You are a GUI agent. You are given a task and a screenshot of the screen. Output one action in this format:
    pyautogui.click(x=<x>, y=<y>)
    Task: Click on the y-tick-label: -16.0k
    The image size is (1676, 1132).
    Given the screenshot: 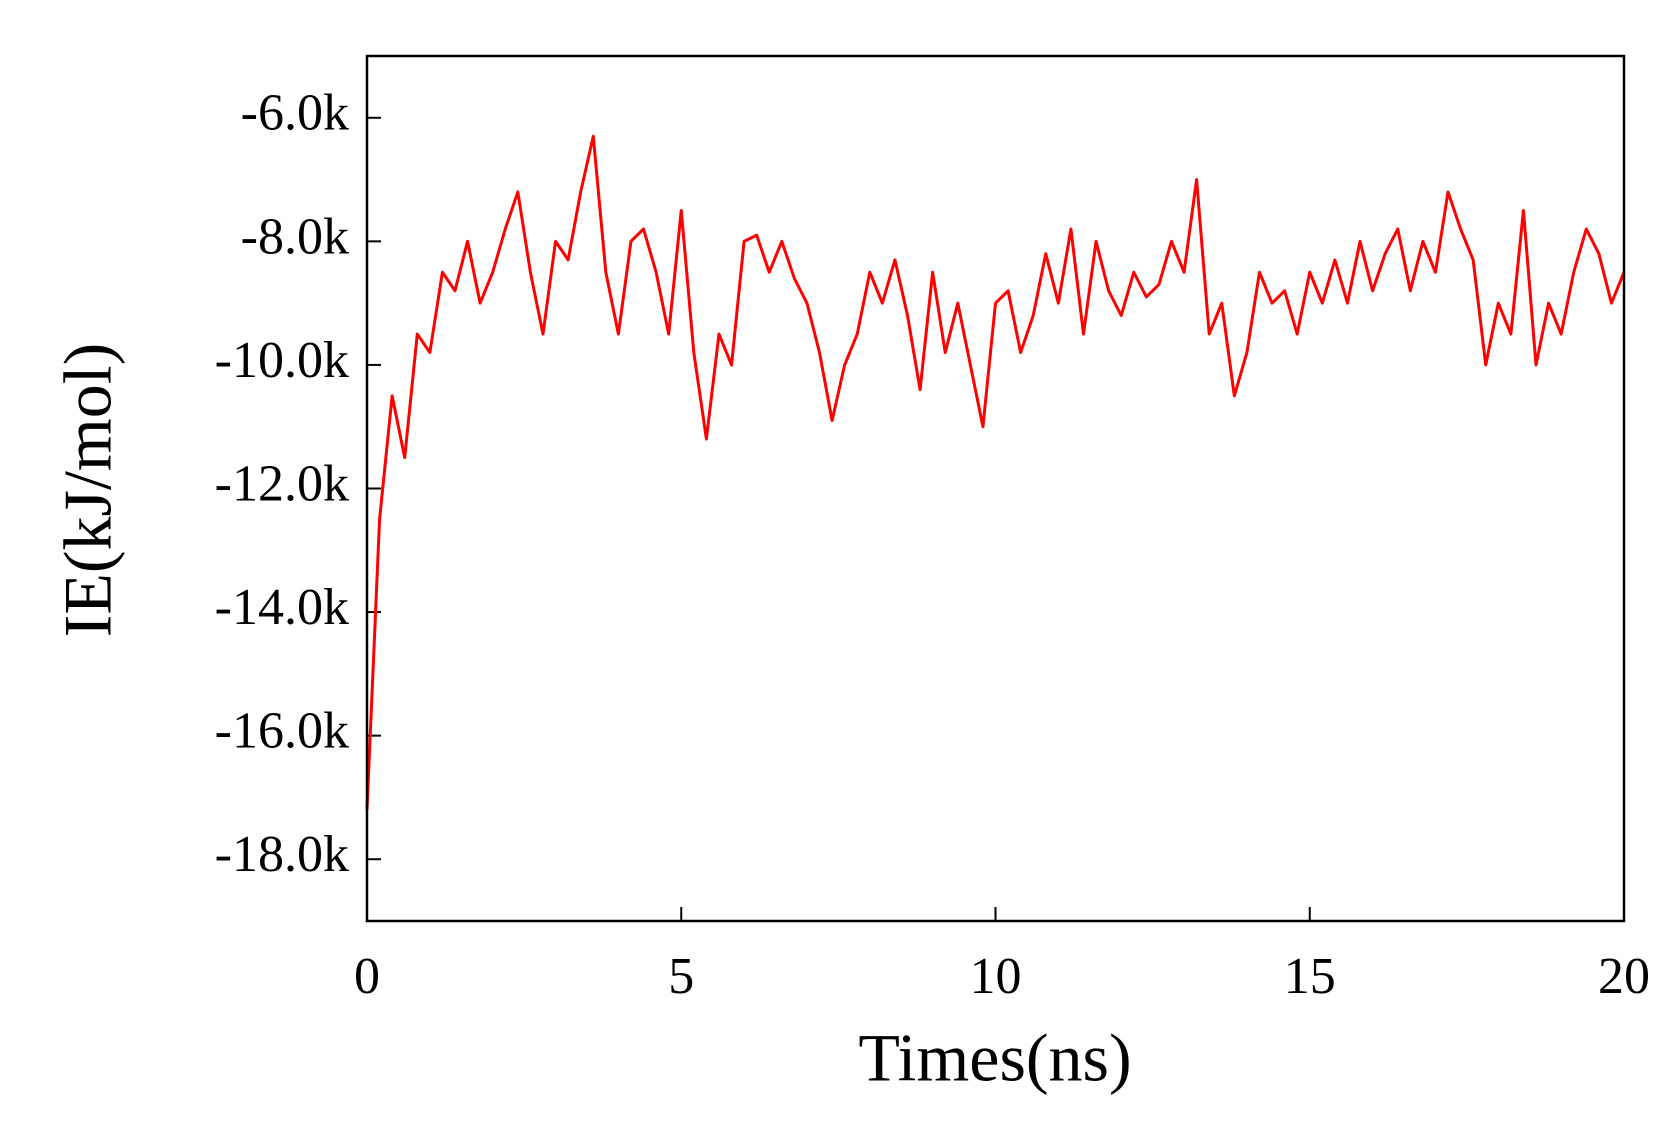 What is the action you would take?
    pyautogui.click(x=282, y=731)
    